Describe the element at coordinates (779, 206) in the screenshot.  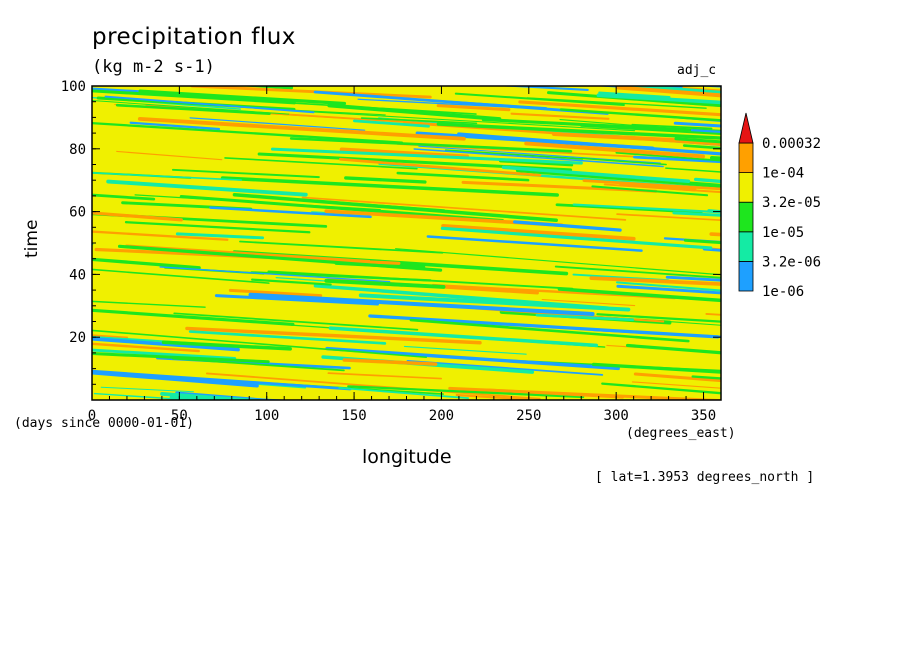
I see `colorbar: 1e-06 3.2e-06 1e-05 3.2e-05 1e-04 0.00032` at that location.